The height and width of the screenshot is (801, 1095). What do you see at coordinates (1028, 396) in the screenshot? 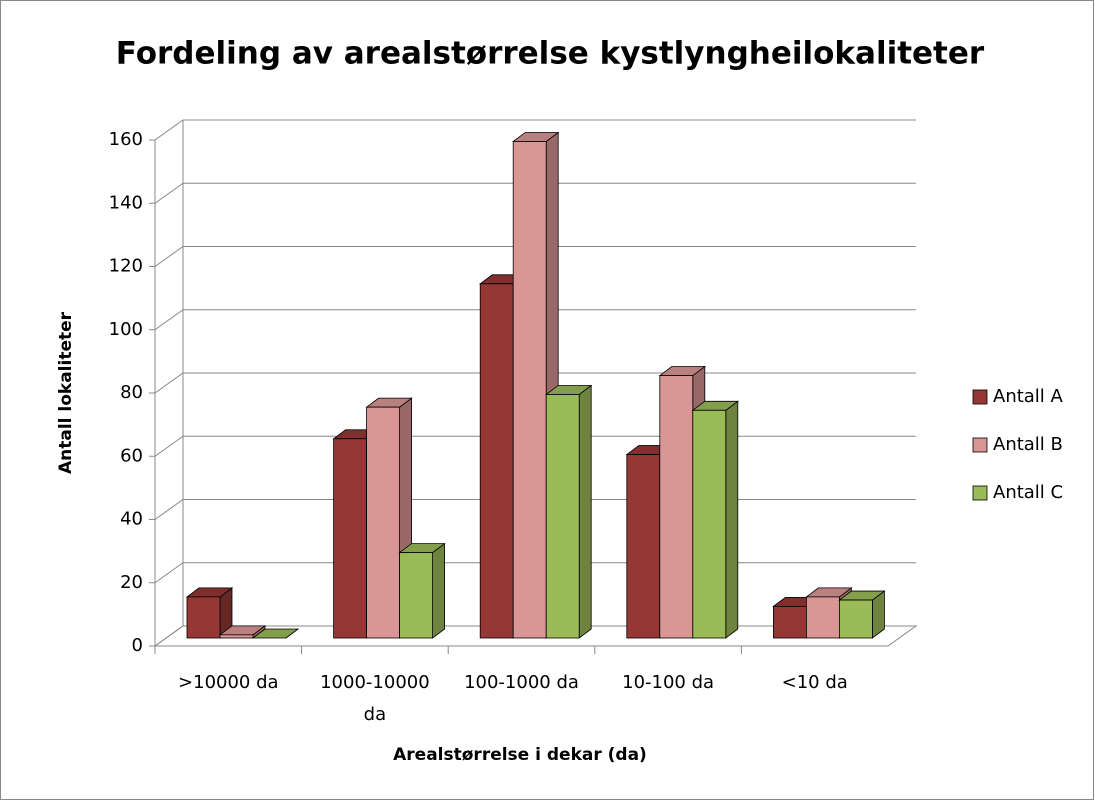
I see `legend-label: Antall A` at bounding box center [1028, 396].